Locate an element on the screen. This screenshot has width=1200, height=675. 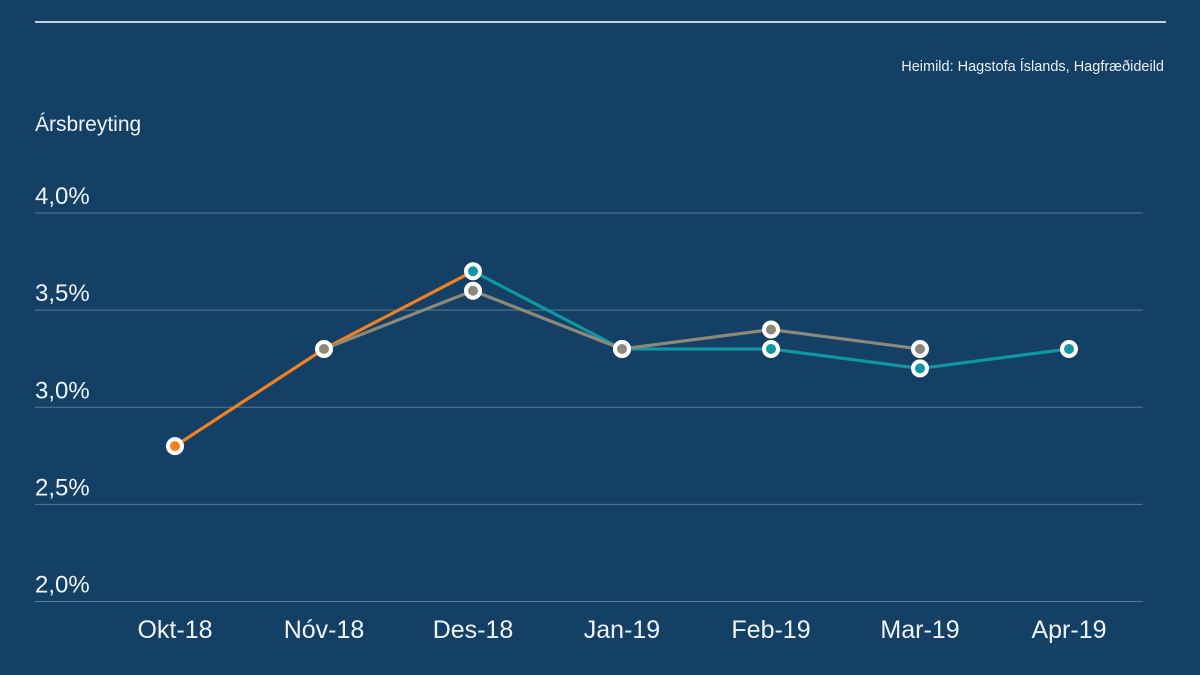
x-axis-tick-label: Feb-19 is located at coordinates (770, 630).